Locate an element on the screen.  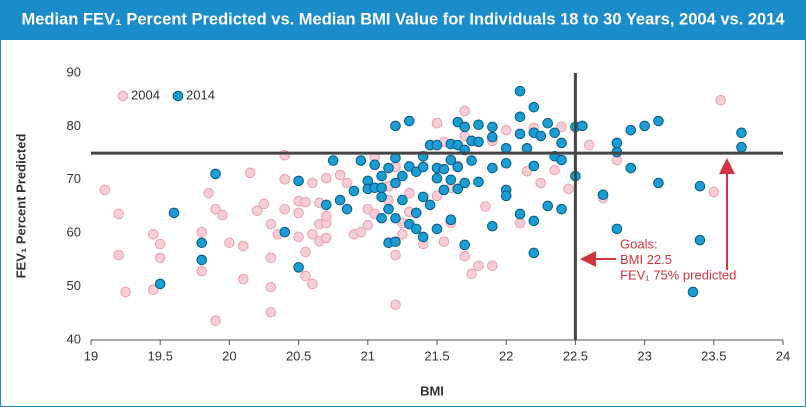
x-tick-label: 20.5 is located at coordinates (298, 355).